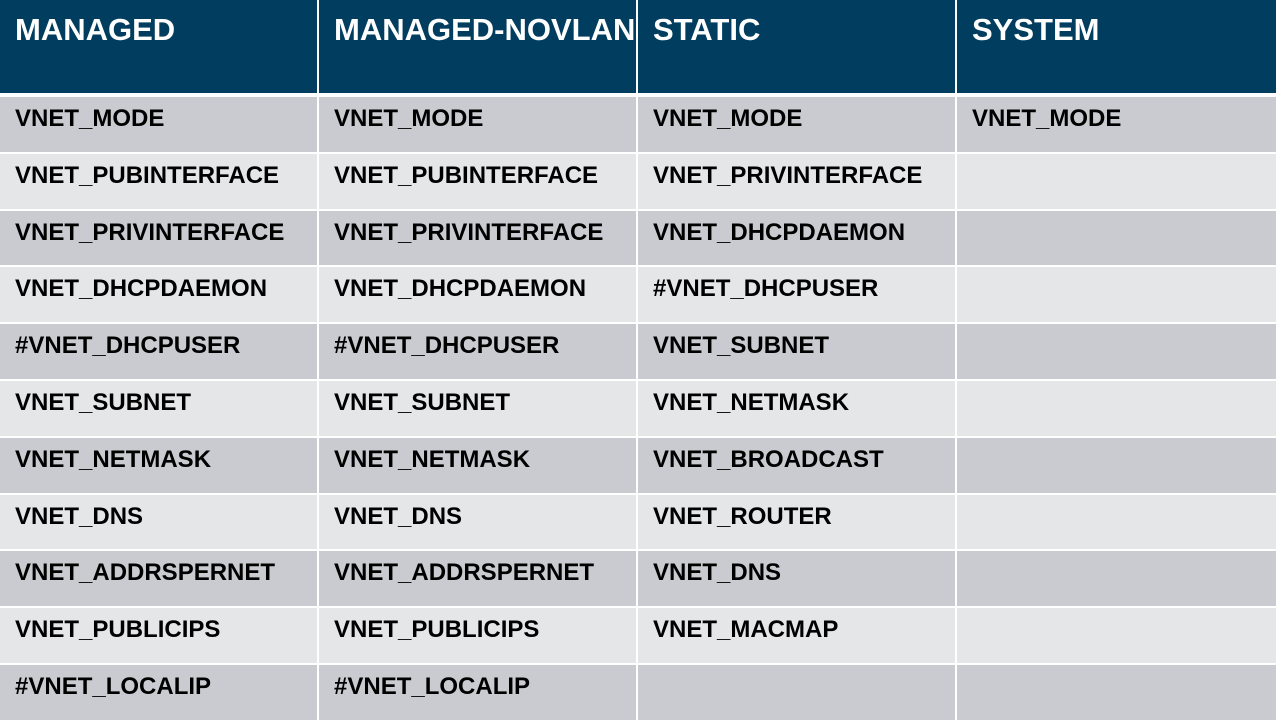  What do you see at coordinates (159, 48) in the screenshot?
I see `header-managed: MANAGED` at bounding box center [159, 48].